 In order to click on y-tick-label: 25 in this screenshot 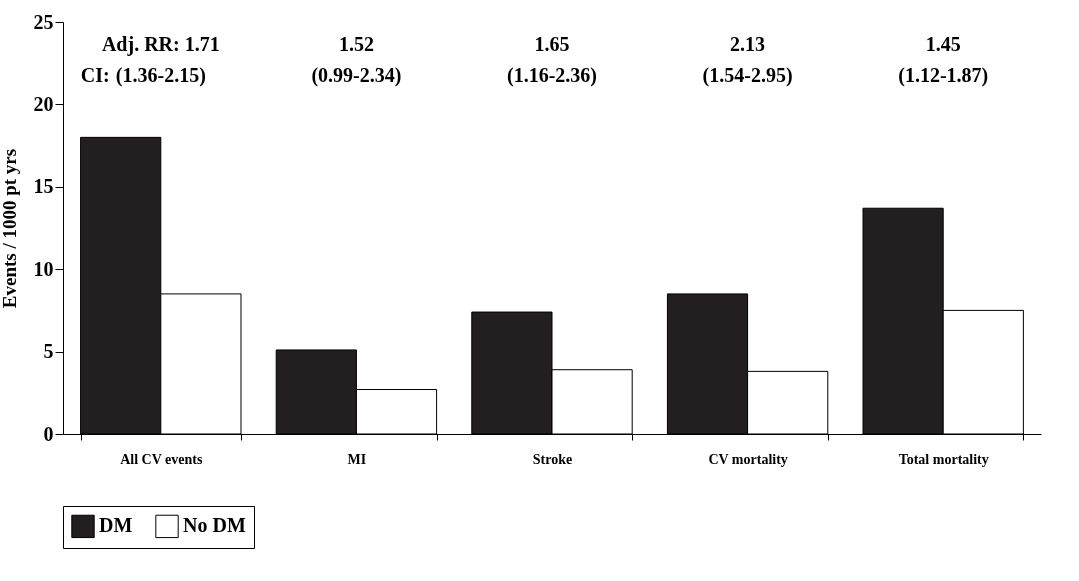, I will do `click(43, 21)`.